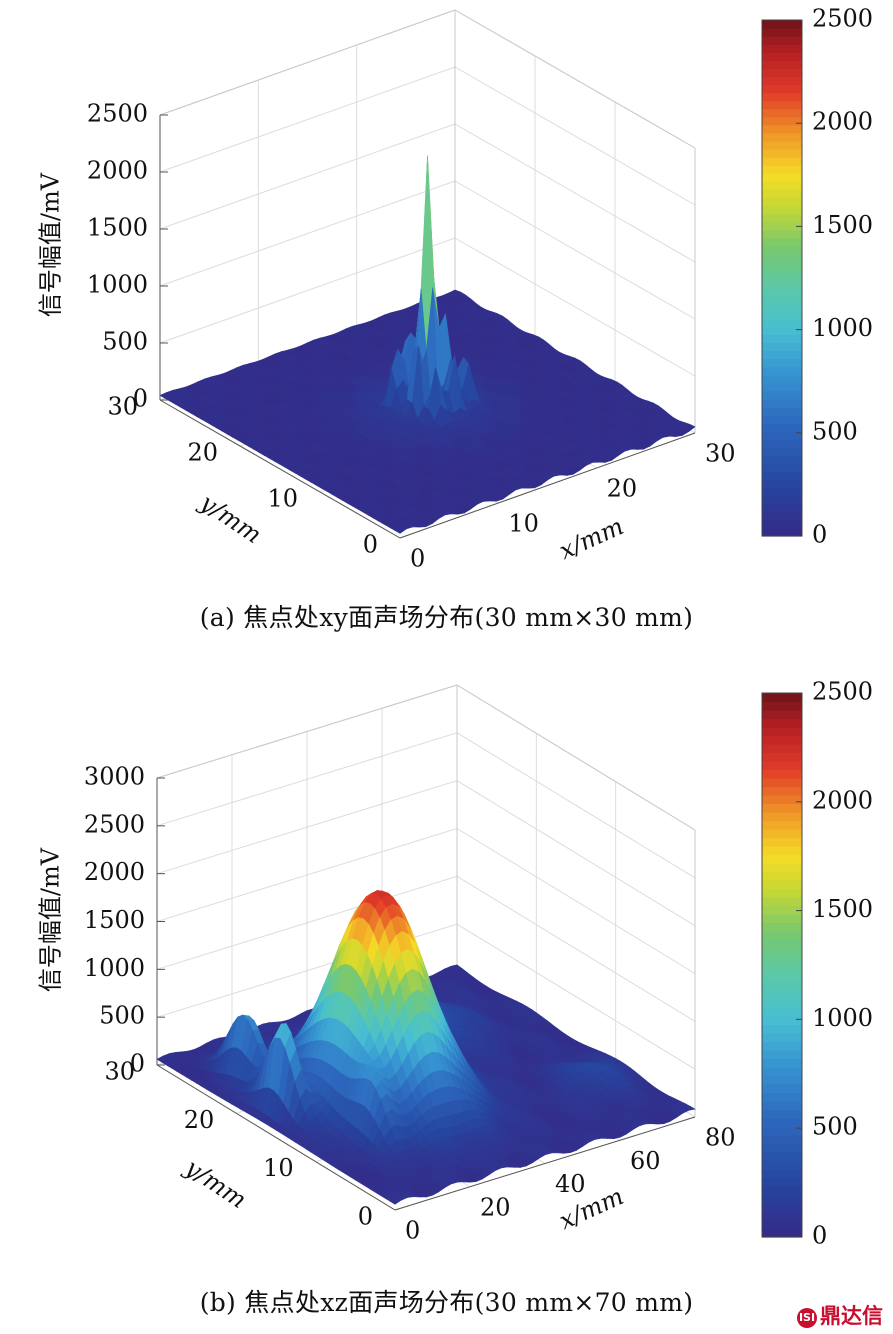  Describe the element at coordinates (842, 225) in the screenshot. I see `colorbar-tick-label: 1500` at that location.